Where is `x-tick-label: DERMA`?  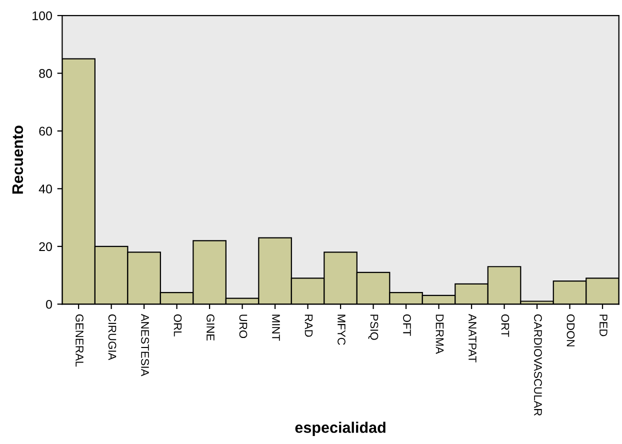 x-tick-label: DERMA is located at coordinates (440, 334).